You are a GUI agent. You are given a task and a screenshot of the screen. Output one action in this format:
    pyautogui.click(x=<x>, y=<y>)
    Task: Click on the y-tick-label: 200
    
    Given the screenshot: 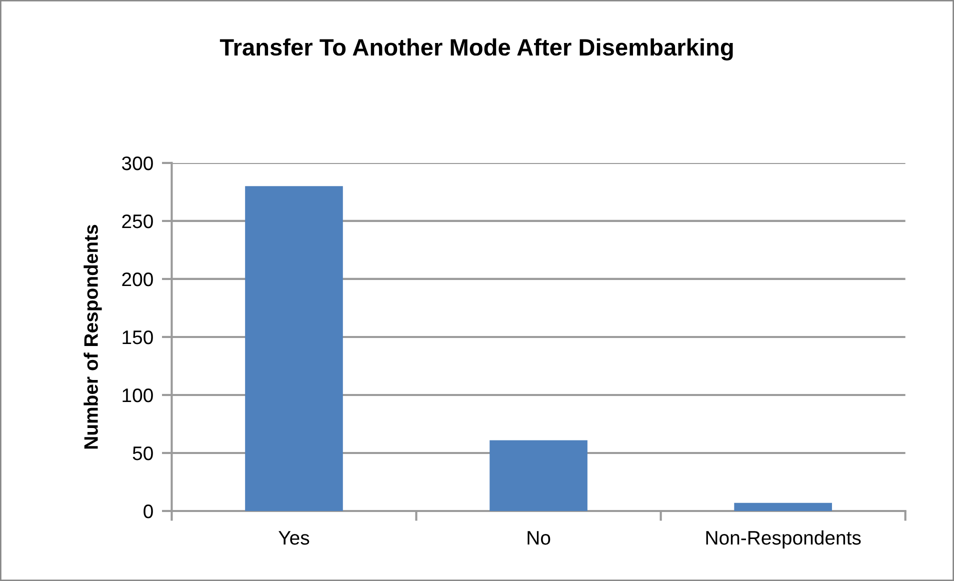 What is the action you would take?
    pyautogui.click(x=137, y=279)
    